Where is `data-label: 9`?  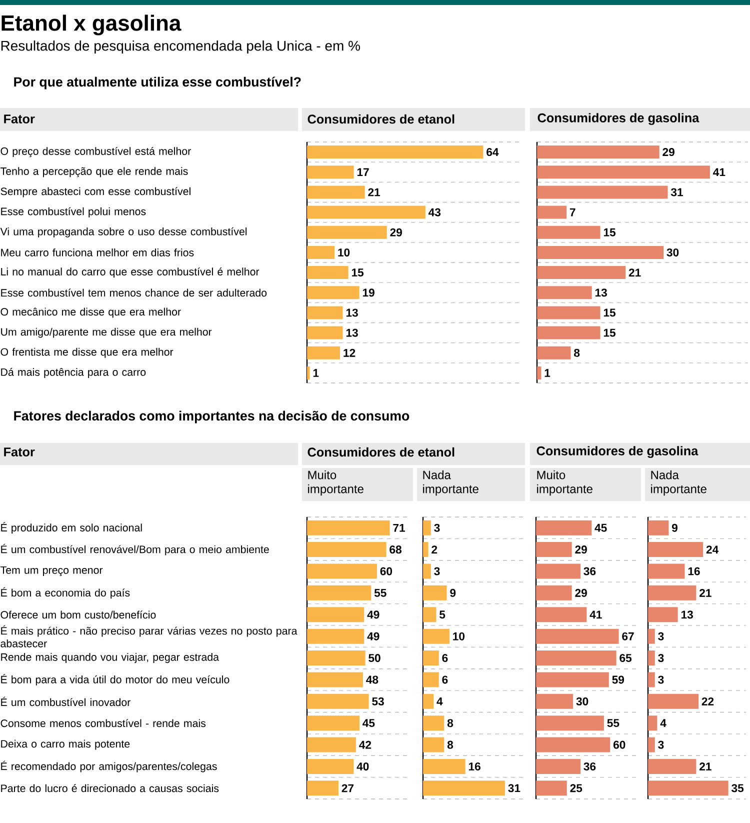
data-label: 9 is located at coordinates (453, 592).